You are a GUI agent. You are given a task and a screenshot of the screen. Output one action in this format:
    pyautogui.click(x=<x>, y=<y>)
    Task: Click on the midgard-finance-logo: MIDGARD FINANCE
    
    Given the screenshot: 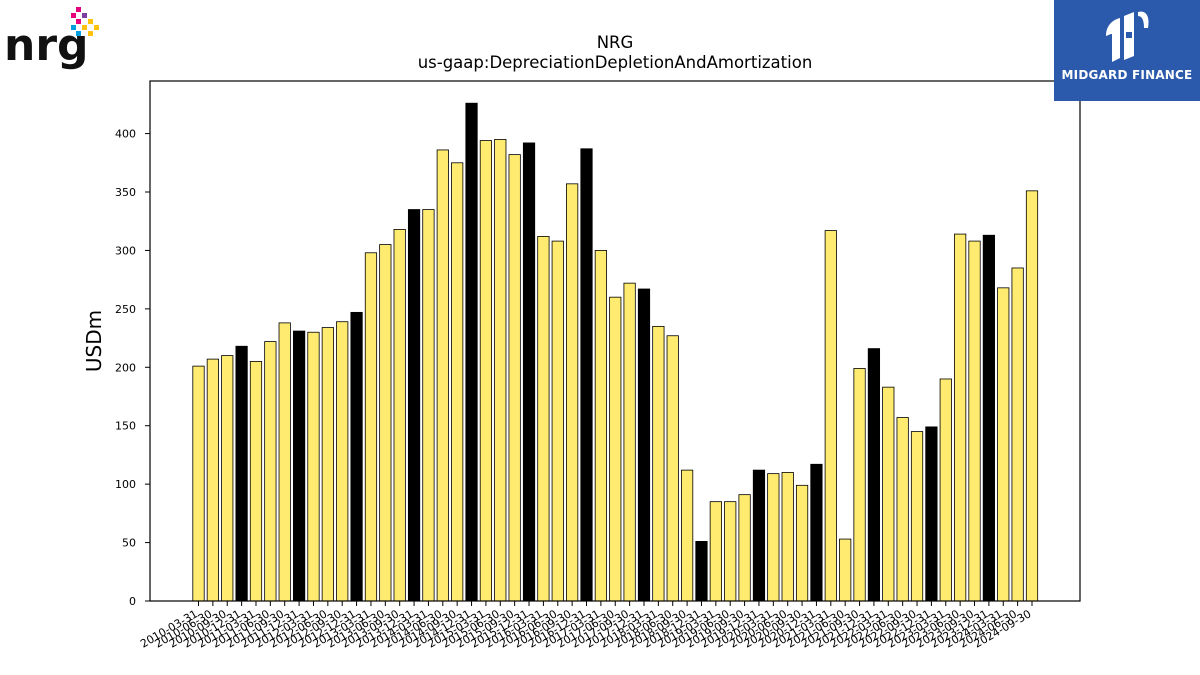 What is the action you would take?
    pyautogui.click(x=1127, y=50)
    